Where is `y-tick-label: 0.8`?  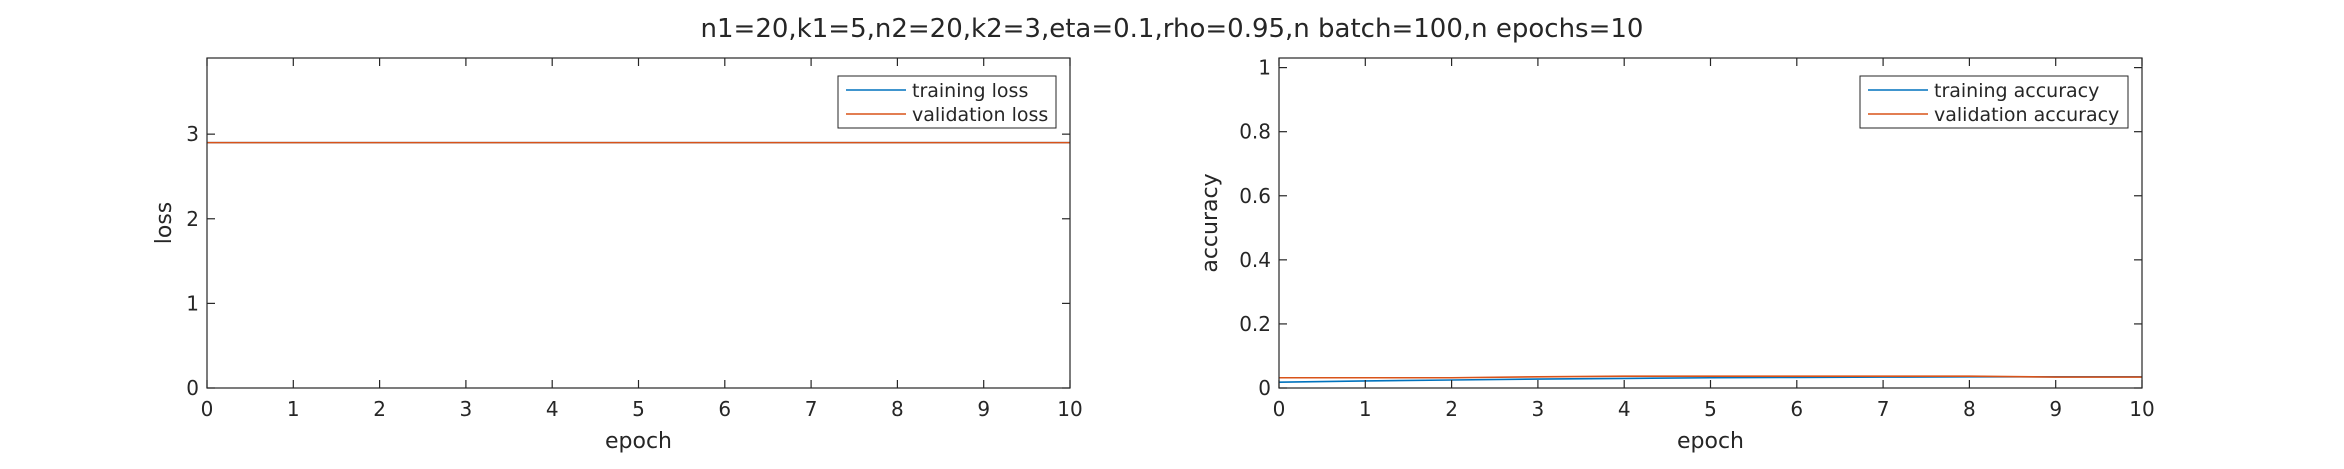
y-tick-label: 0.8 is located at coordinates (1255, 132).